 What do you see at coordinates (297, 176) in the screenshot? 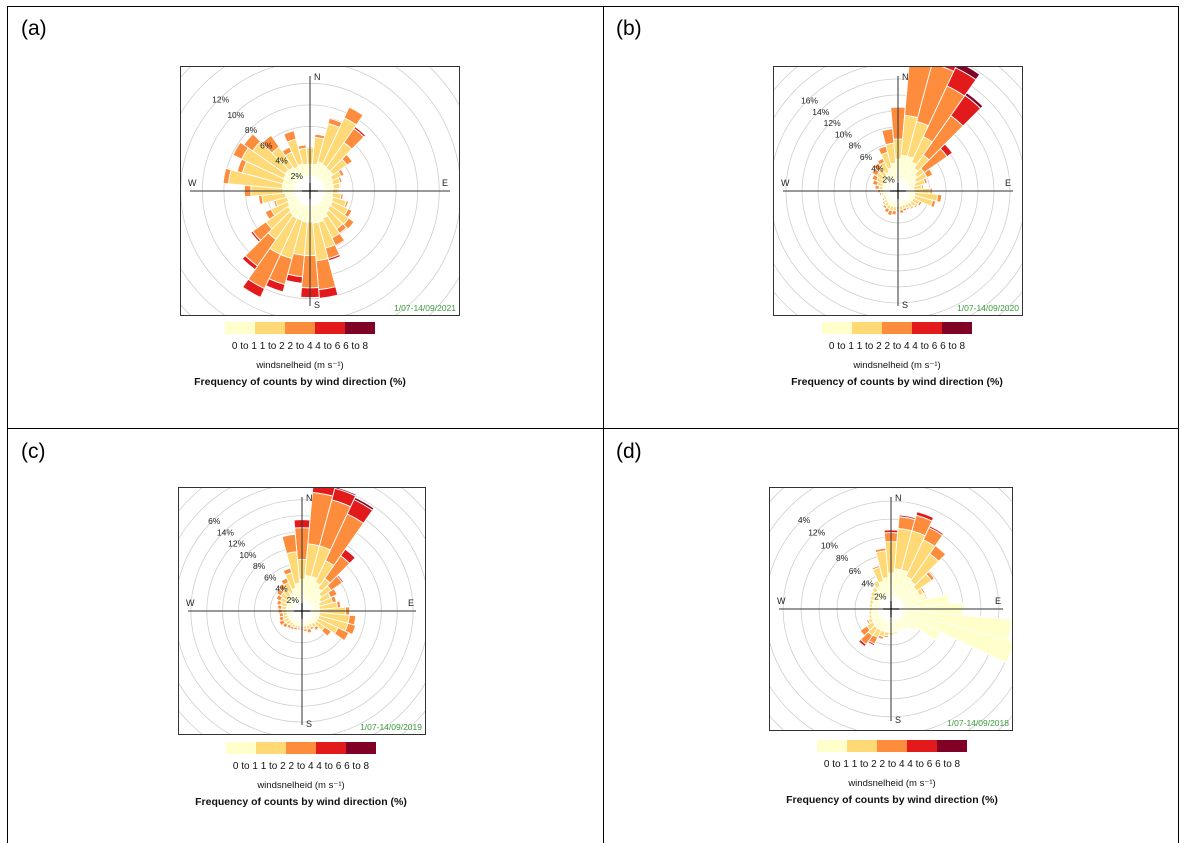
I see `radial-label: 2%` at bounding box center [297, 176].